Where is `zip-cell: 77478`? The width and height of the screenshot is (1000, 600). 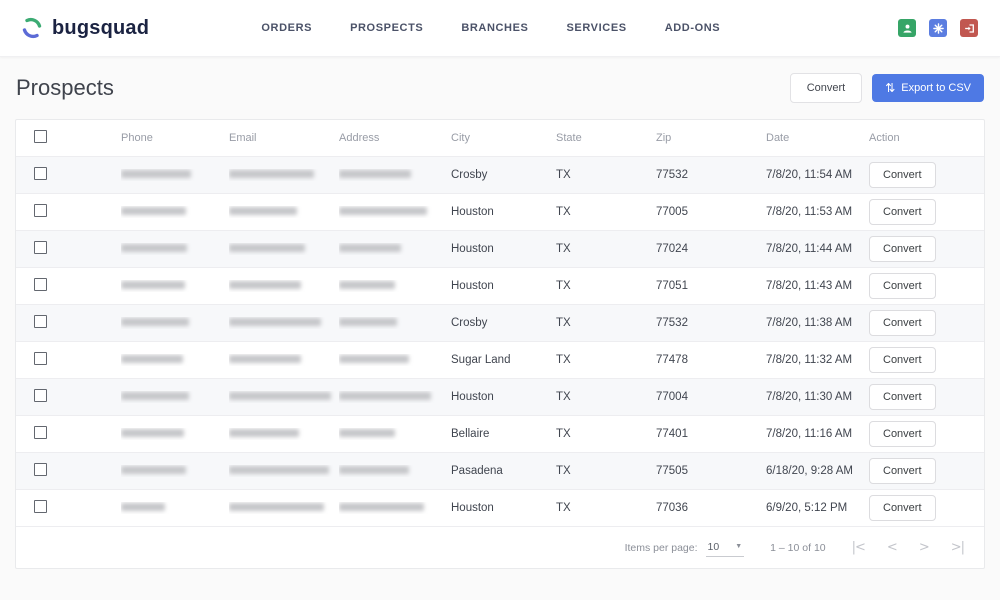
zip-cell: 77478 is located at coordinates (672, 360).